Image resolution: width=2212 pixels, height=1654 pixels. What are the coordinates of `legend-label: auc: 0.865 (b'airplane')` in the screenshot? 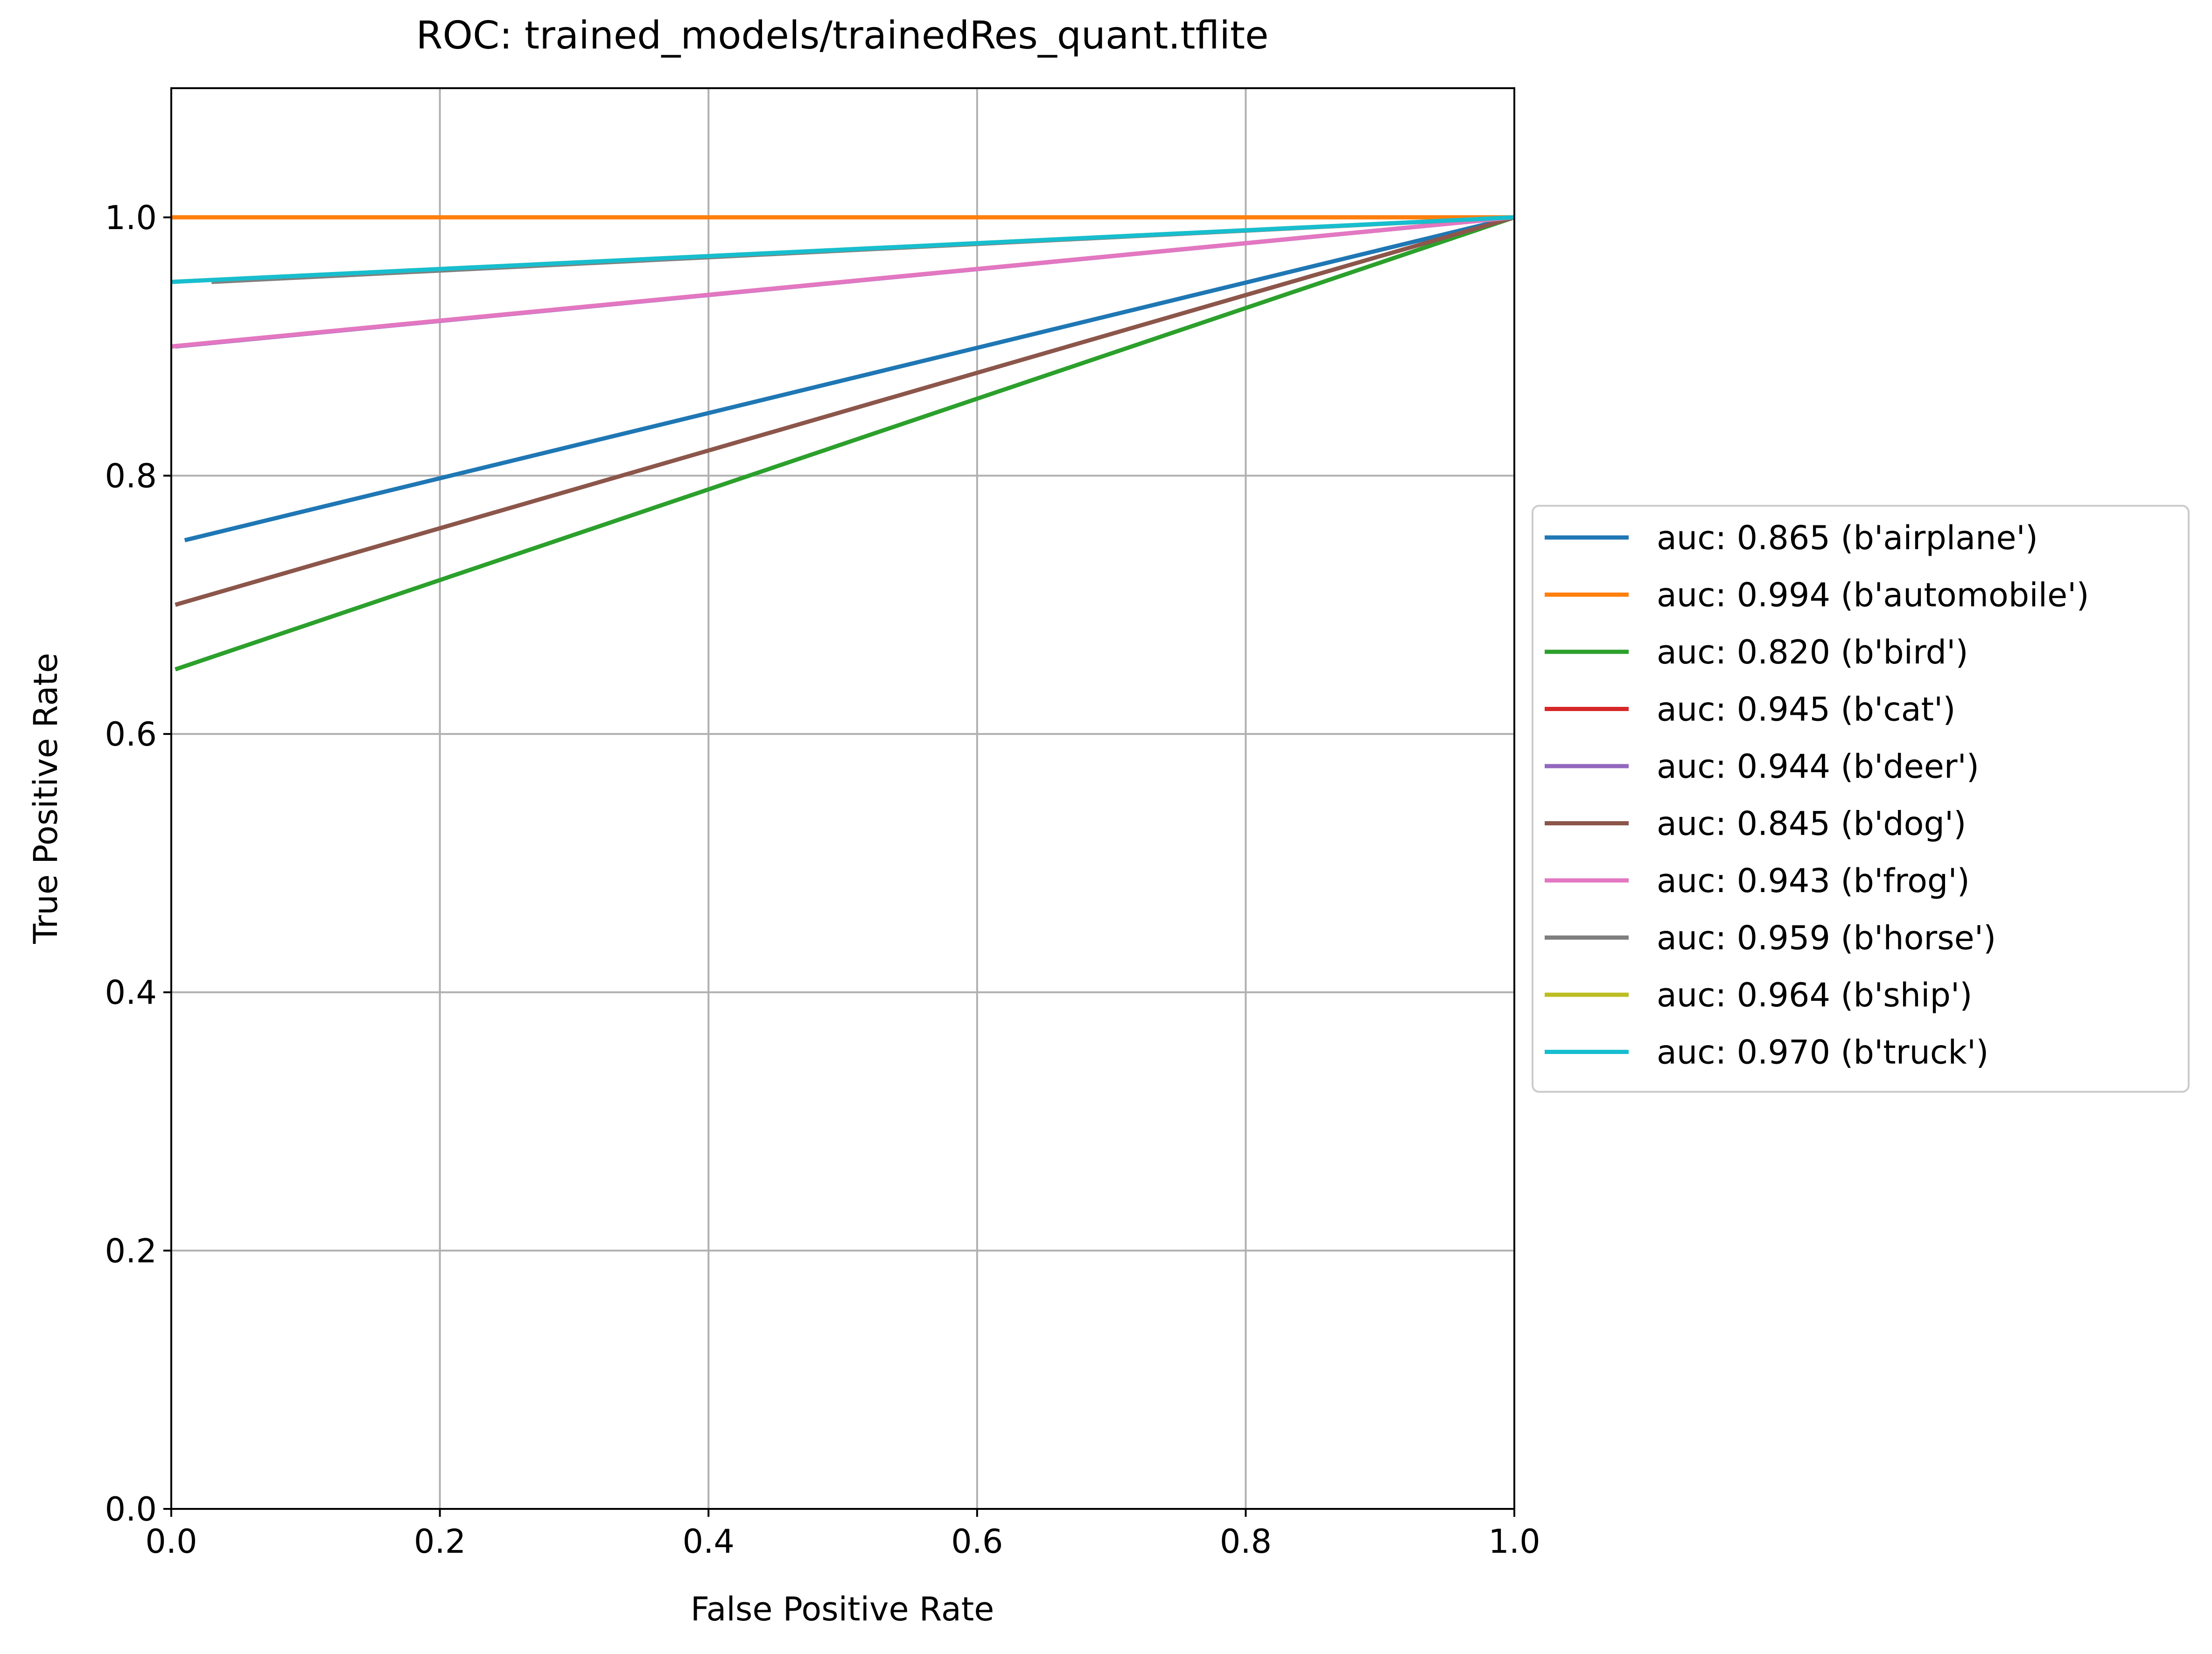 It's located at (1847, 538).